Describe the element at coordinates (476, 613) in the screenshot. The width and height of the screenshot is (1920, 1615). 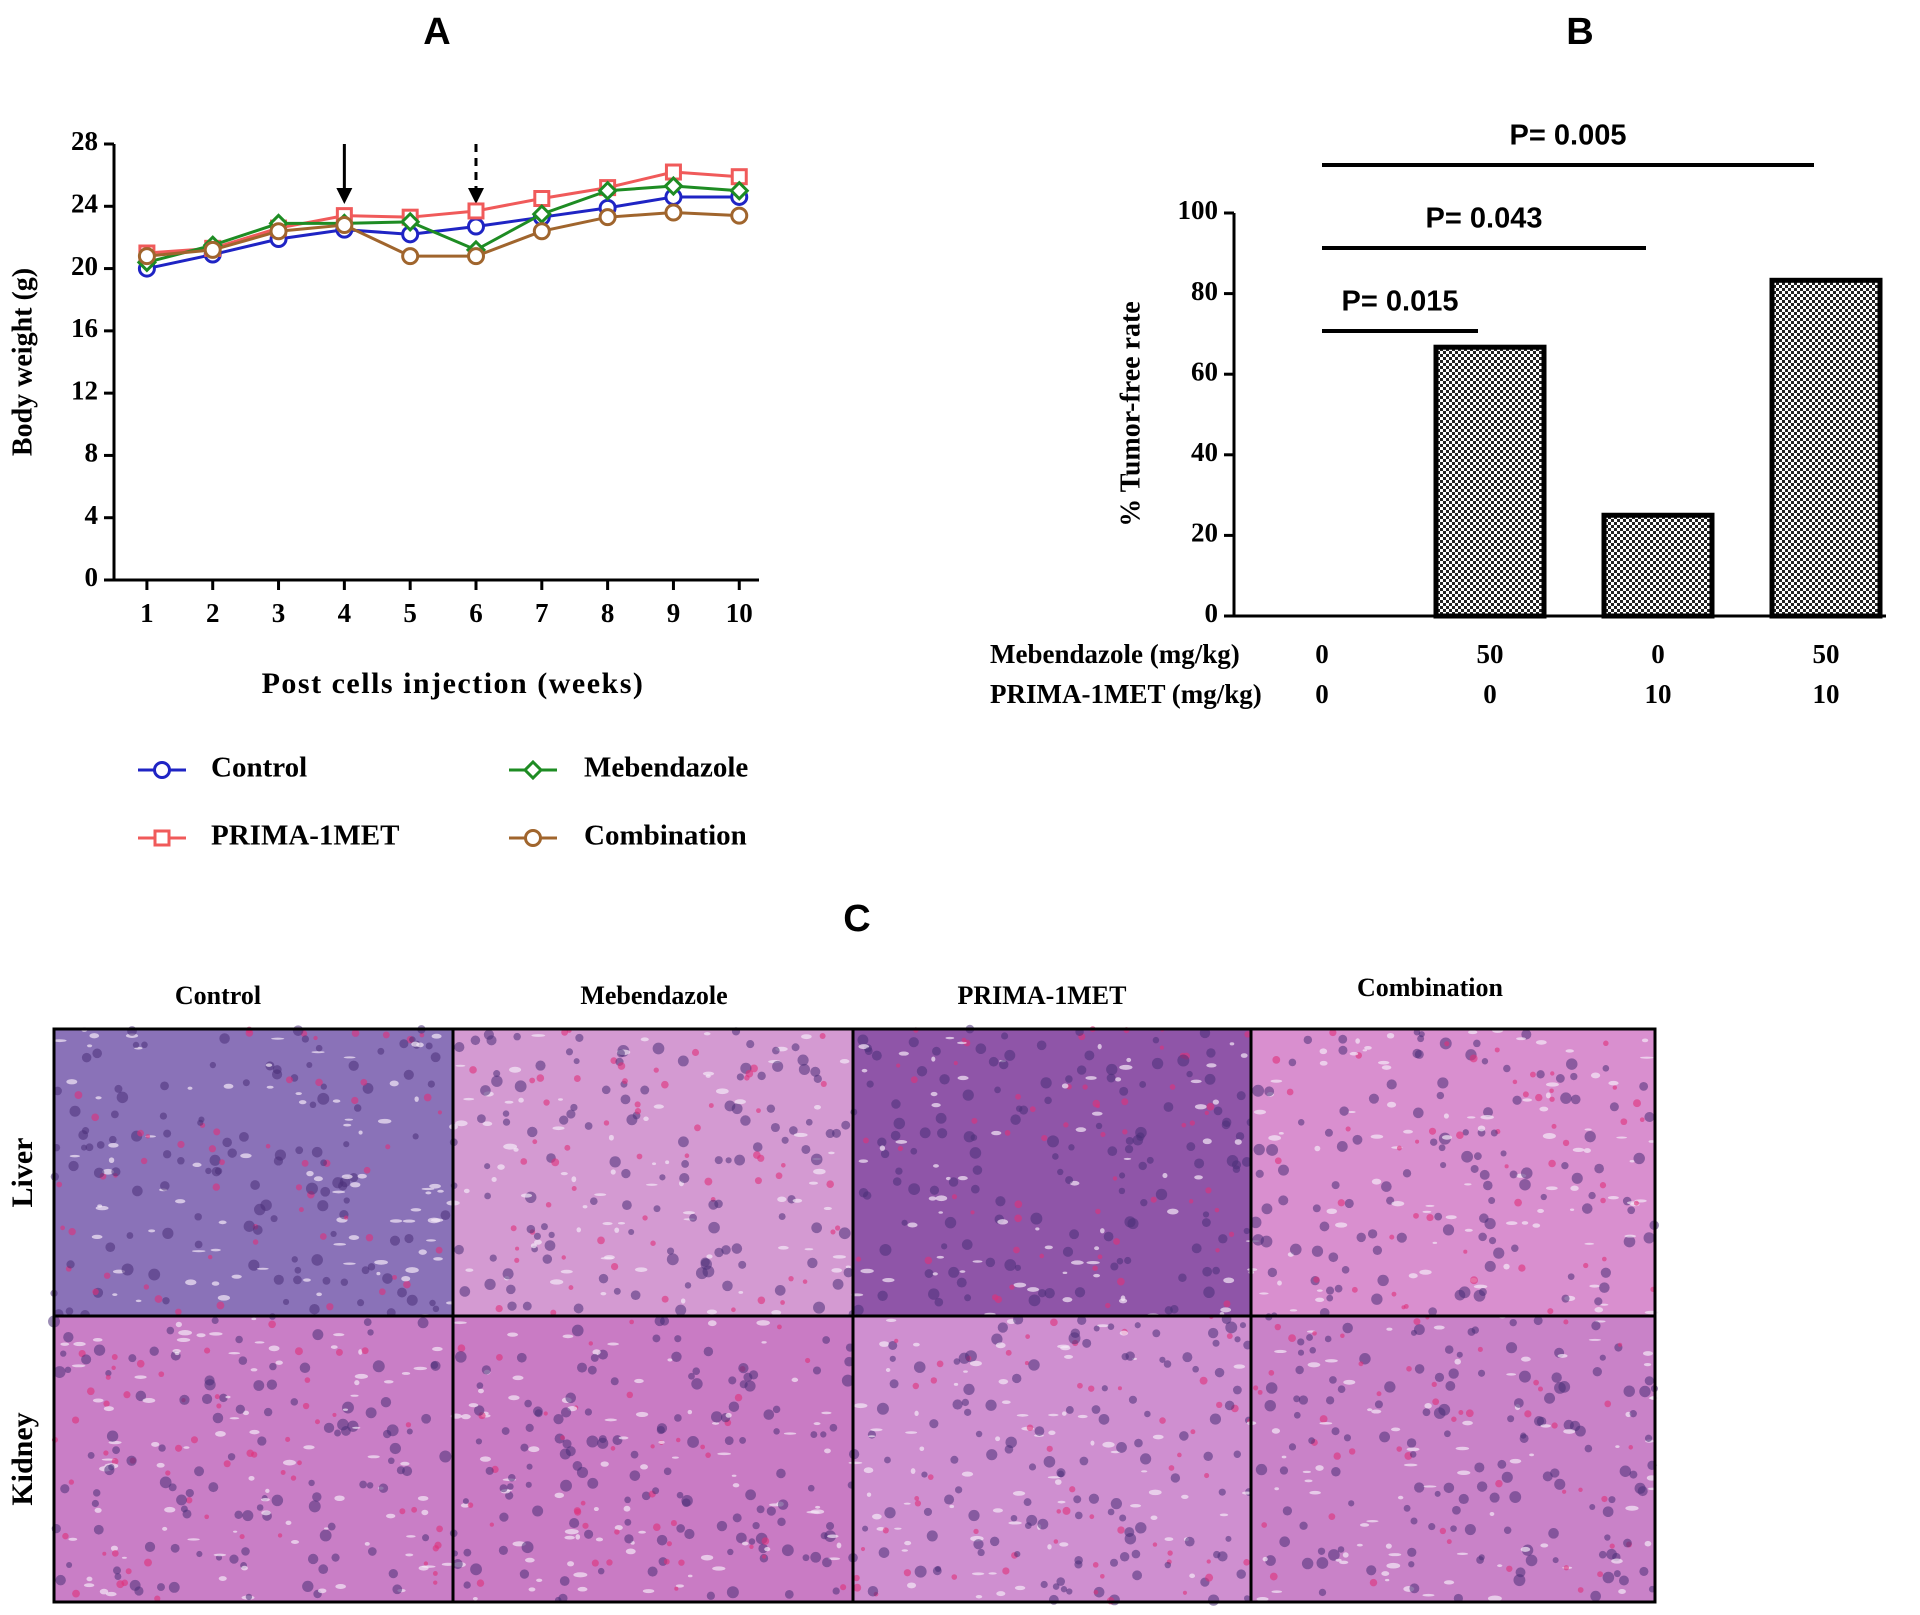
I see `x-tick-label: 6` at that location.